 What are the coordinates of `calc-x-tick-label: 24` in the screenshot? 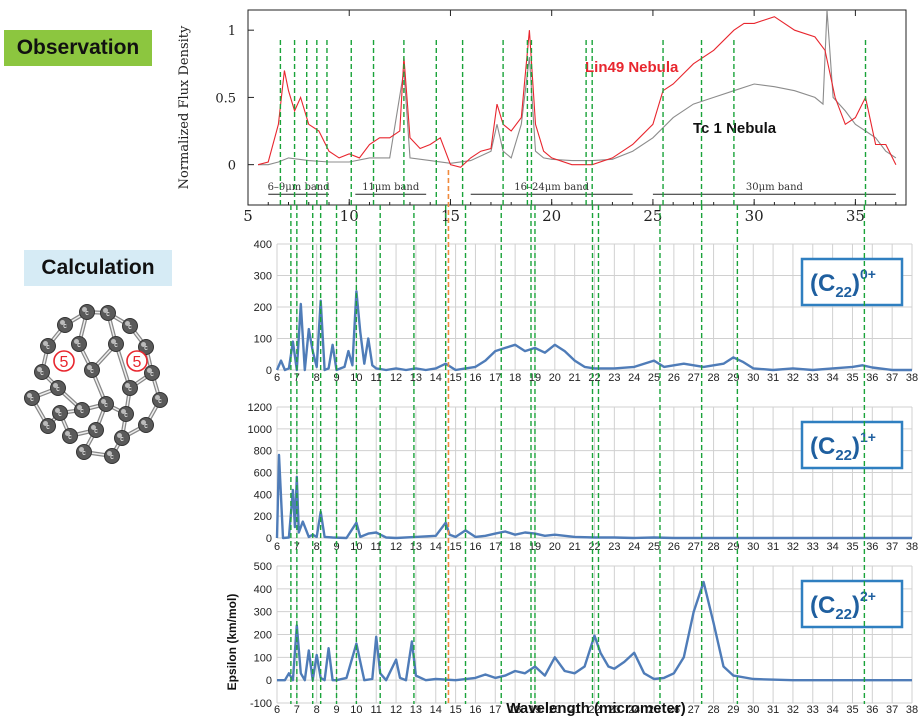 It's located at (634, 547).